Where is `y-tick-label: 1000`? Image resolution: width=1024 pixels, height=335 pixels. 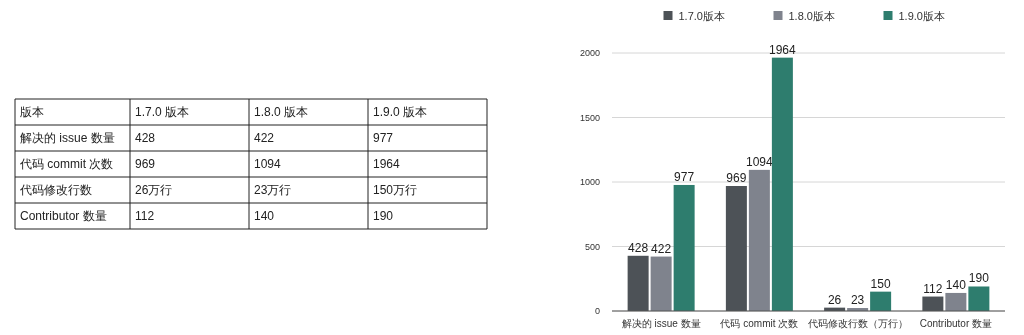
y-tick-label: 1000 is located at coordinates (589, 182).